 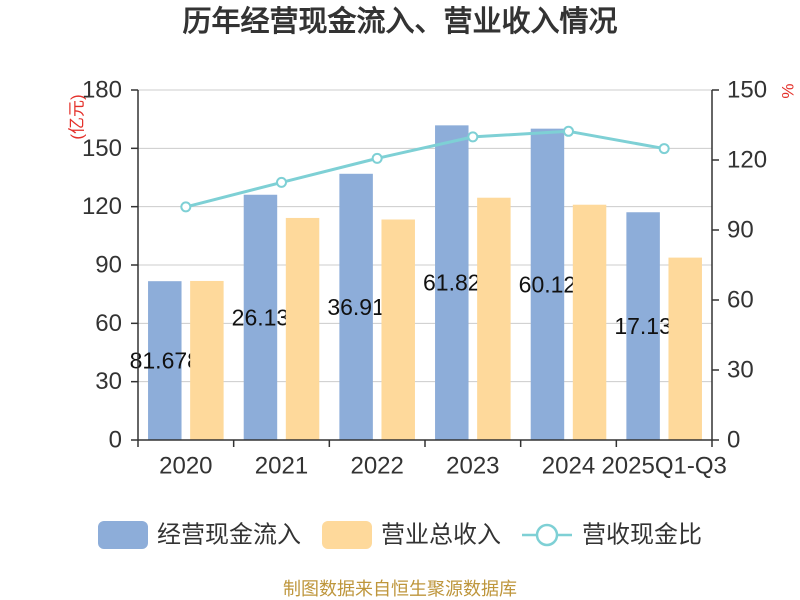 I want to click on chart-title: 历年经营现金流入、营业收入情况, so click(x=399, y=21).